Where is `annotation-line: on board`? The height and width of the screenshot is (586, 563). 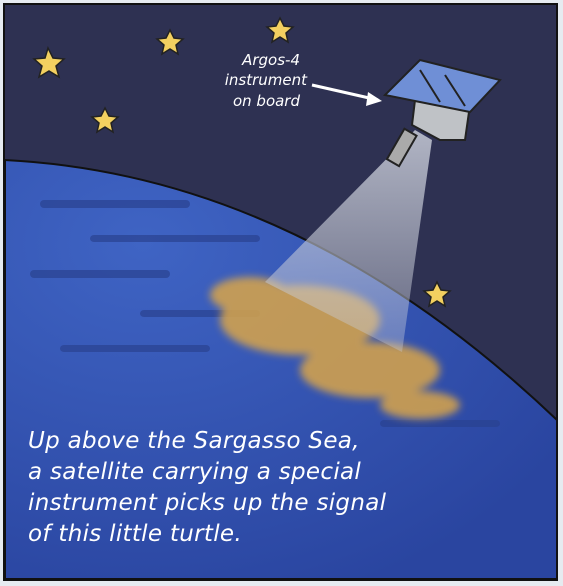
annotation-line: on board is located at coordinates (267, 101).